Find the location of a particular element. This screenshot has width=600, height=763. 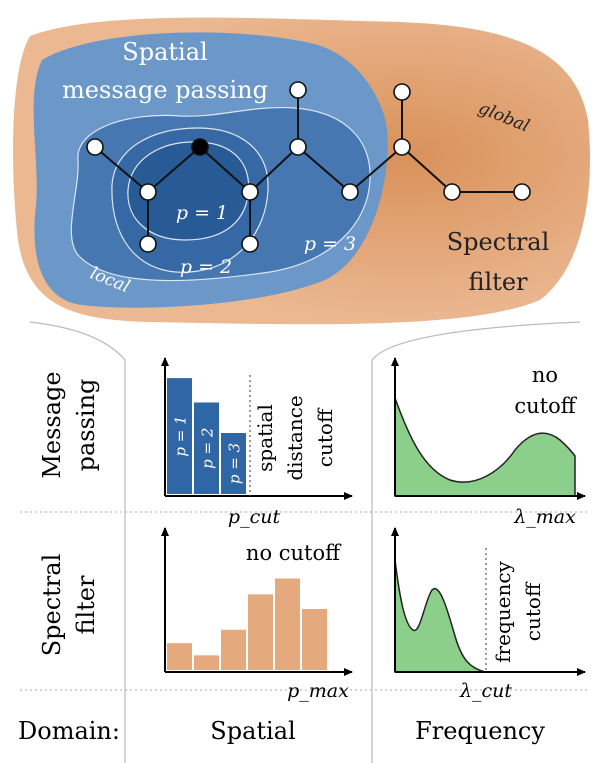

bar-label-2: p = 2 is located at coordinates (208, 448).